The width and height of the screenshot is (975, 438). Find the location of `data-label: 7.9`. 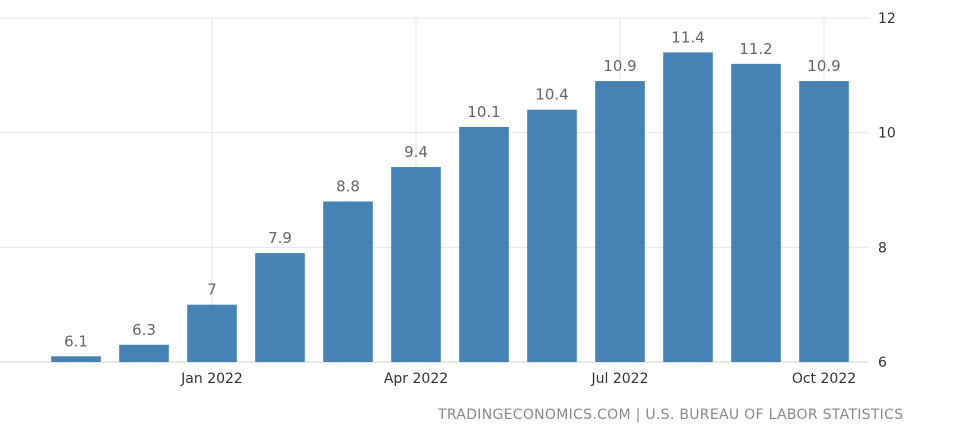

data-label: 7.9 is located at coordinates (280, 238).